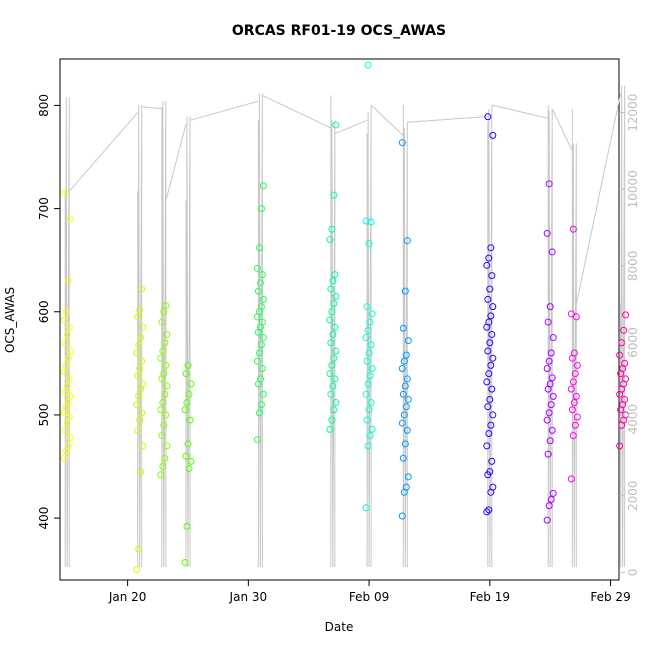  I want to click on y-tick-label: 700, so click(44, 208).